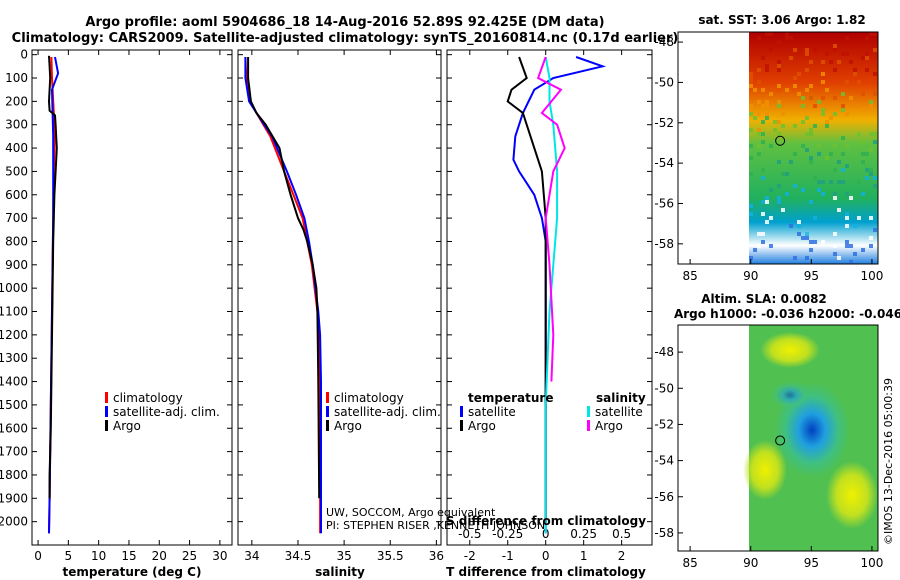  Describe the element at coordinates (470, 556) in the screenshot. I see `x-tick-label: -2` at that location.